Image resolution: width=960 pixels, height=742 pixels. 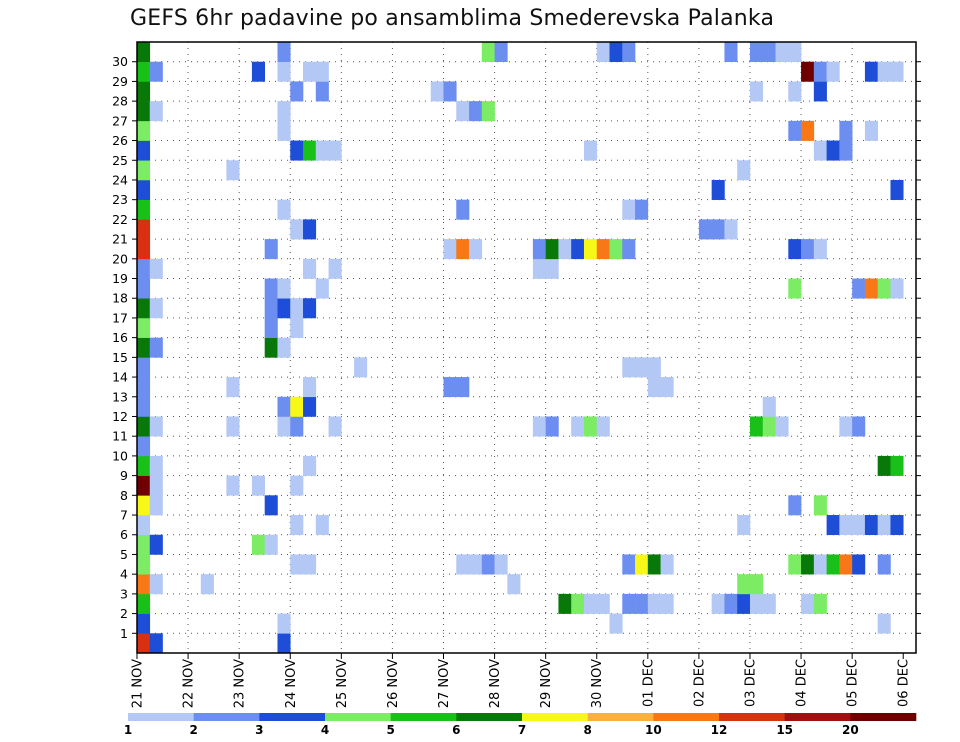 What do you see at coordinates (120, 436) in the screenshot?
I see `y-tick-label: 11` at bounding box center [120, 436].